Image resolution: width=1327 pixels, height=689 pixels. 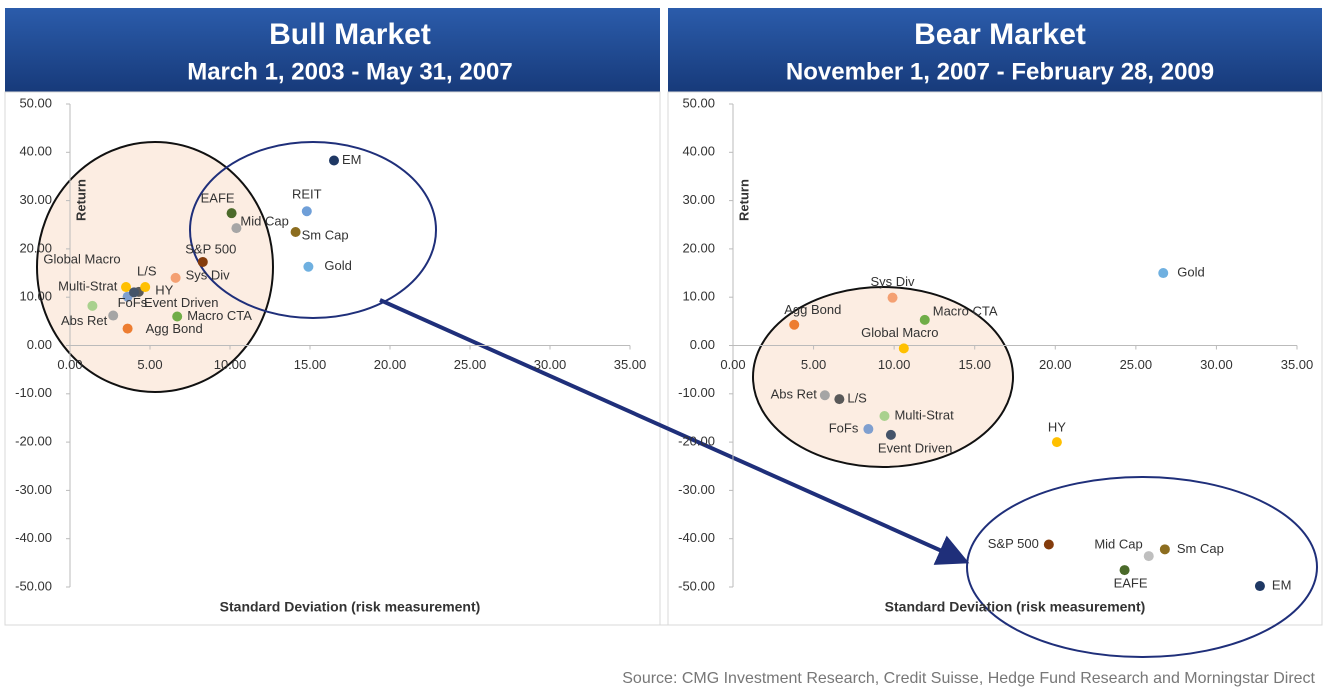 I want to click on point-label: L/S, so click(x=857, y=398).